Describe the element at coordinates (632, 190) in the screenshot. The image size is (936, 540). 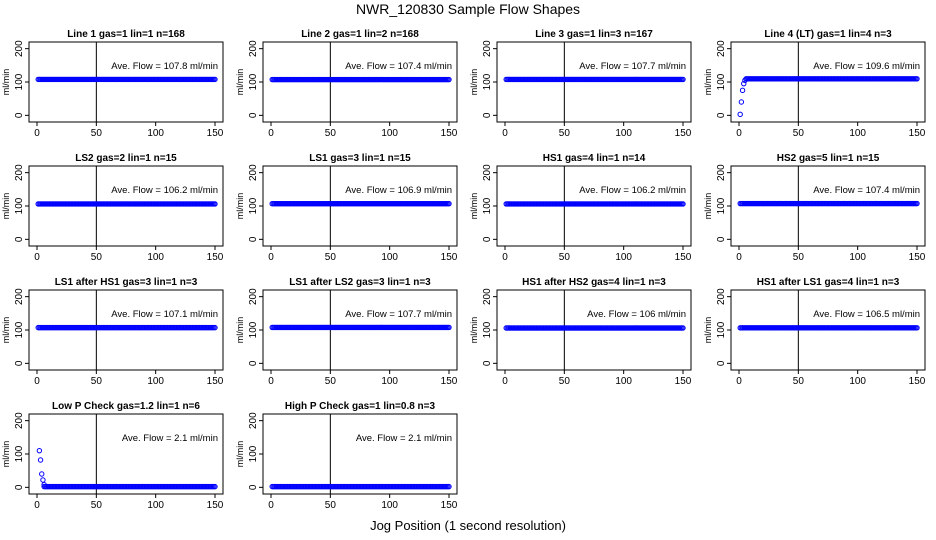
I see `average-flow-annotation: Ave. Flow = 106.2 ml/min` at that location.